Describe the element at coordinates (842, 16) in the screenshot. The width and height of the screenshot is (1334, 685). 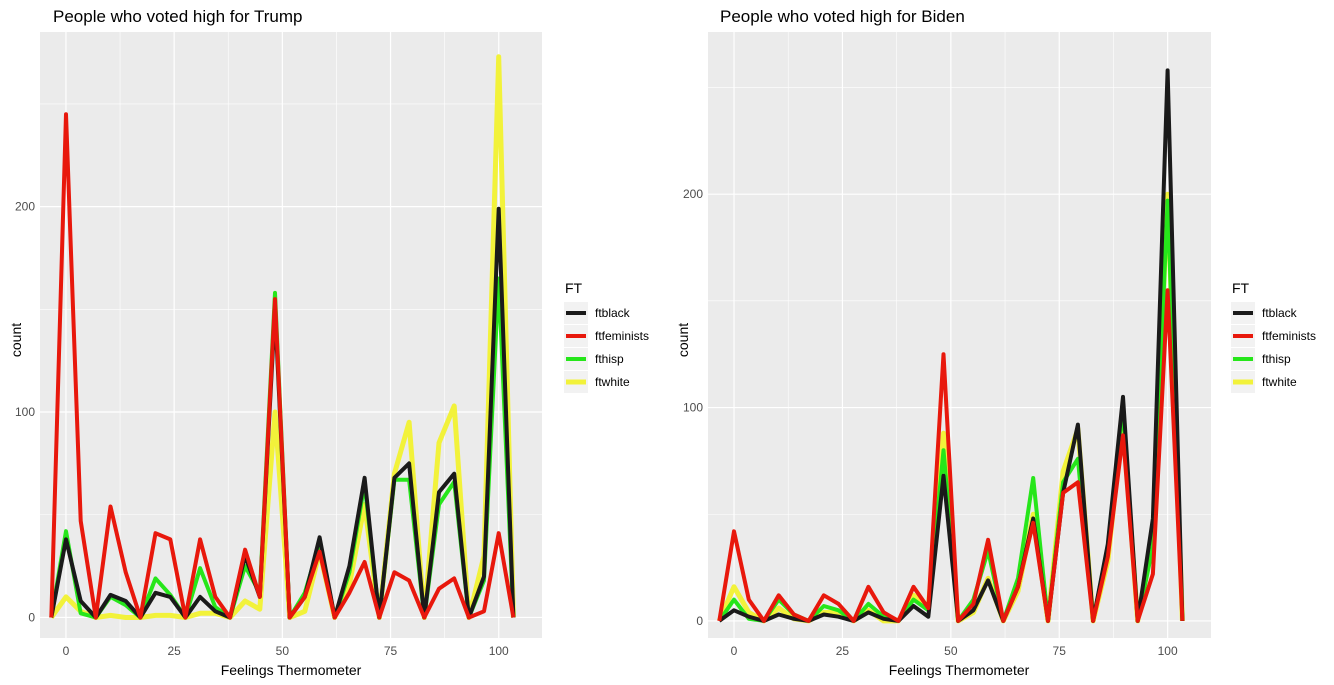
I see `chart-title: People who voted high for Biden` at that location.